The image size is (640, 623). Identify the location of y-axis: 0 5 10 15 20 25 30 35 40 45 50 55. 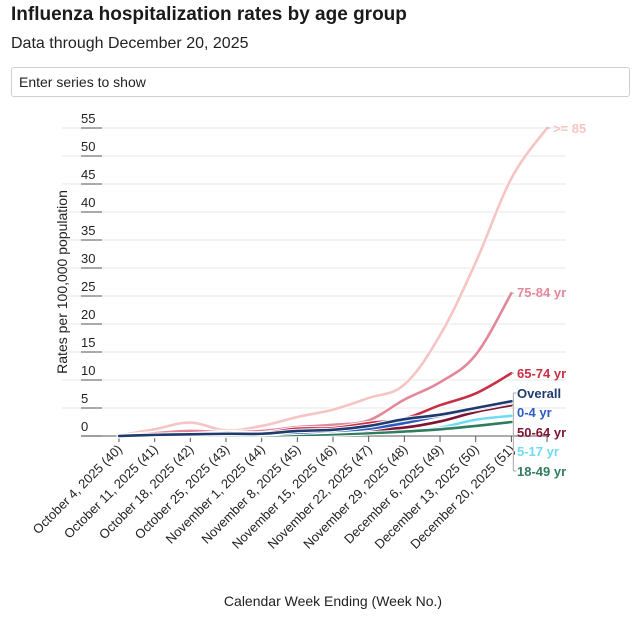
(91, 274).